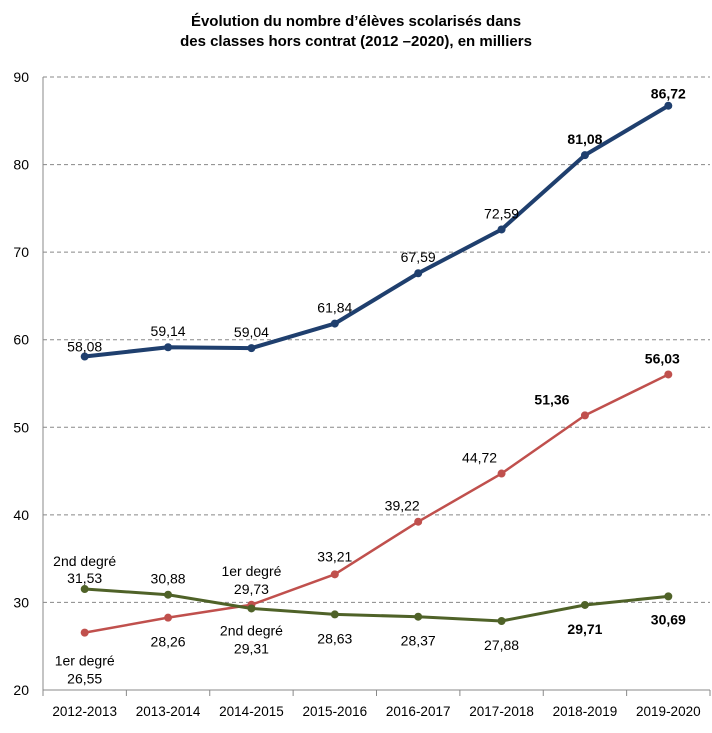  What do you see at coordinates (84, 679) in the screenshot?
I see `data-label-premier: 26,55` at bounding box center [84, 679].